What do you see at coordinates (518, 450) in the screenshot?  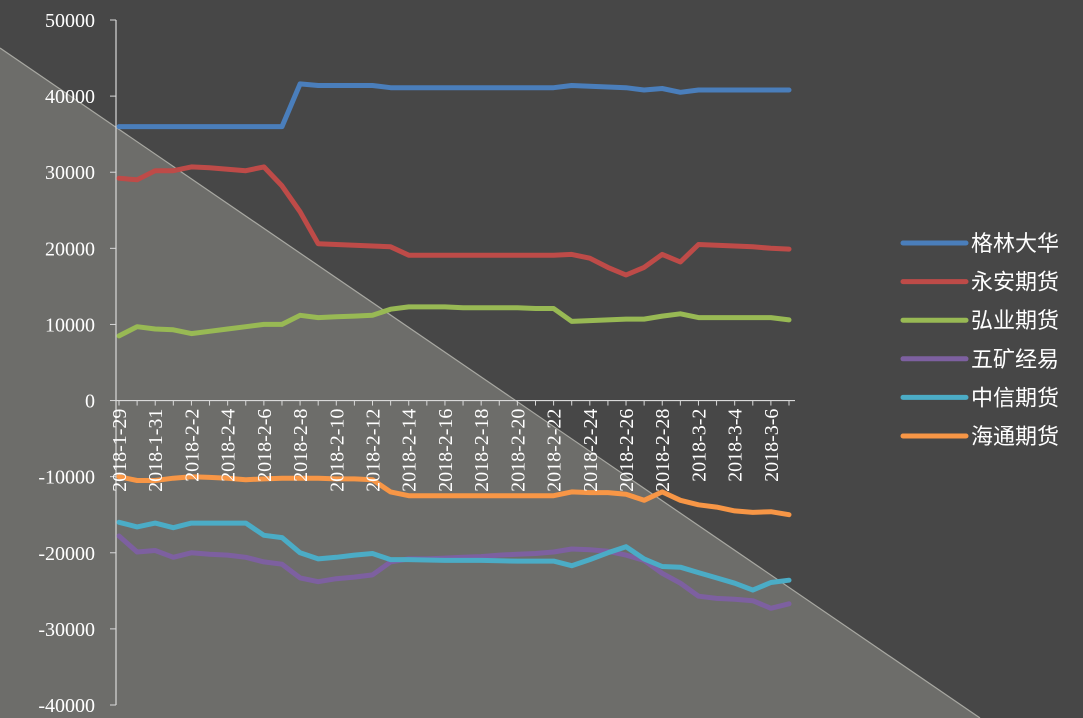 I see `x-tick-label: 2018-2-20` at bounding box center [518, 450].